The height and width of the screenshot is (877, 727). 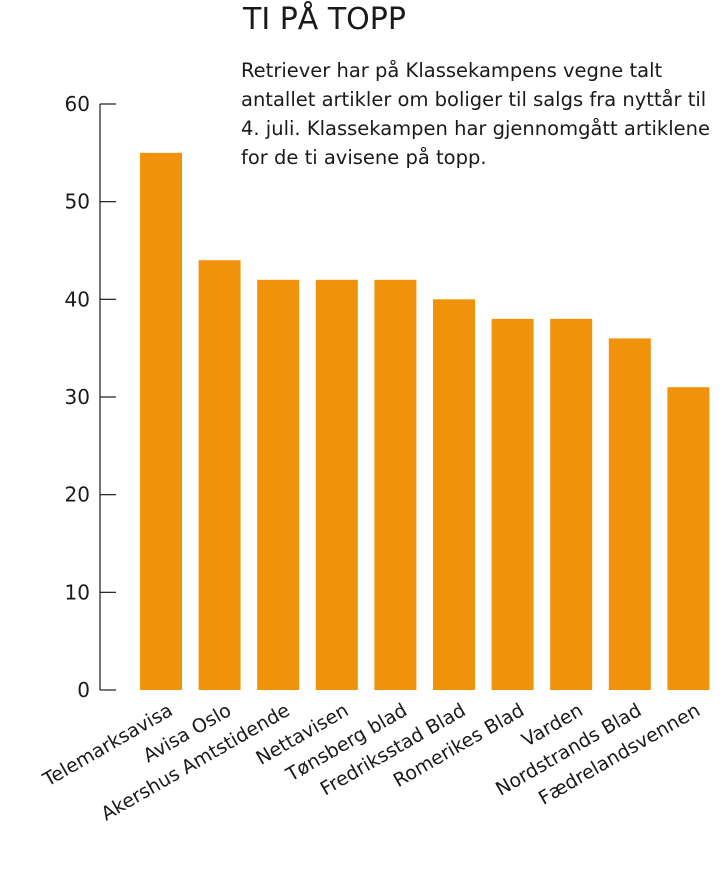 I want to click on y-tick-label: 40, so click(x=77, y=299).